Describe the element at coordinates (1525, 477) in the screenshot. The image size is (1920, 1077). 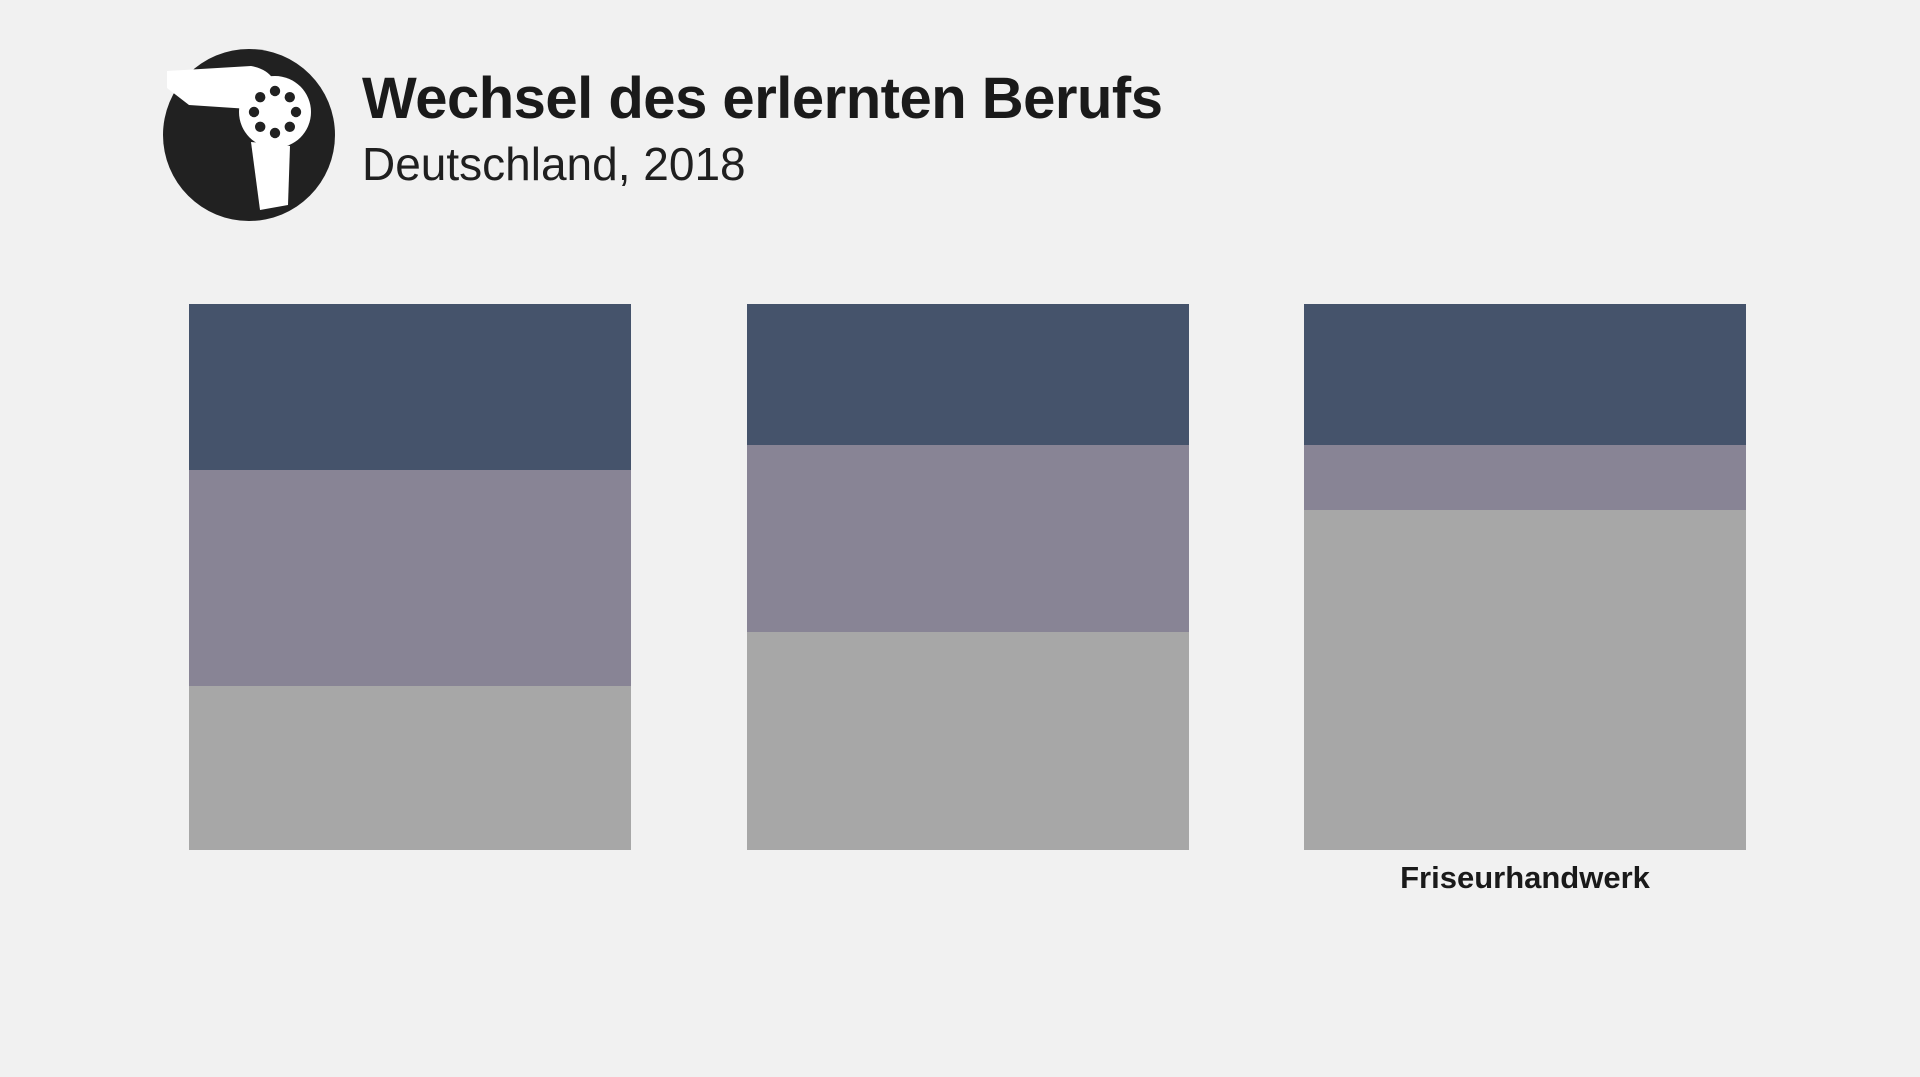
I see `bar-3-middle-segment` at that location.